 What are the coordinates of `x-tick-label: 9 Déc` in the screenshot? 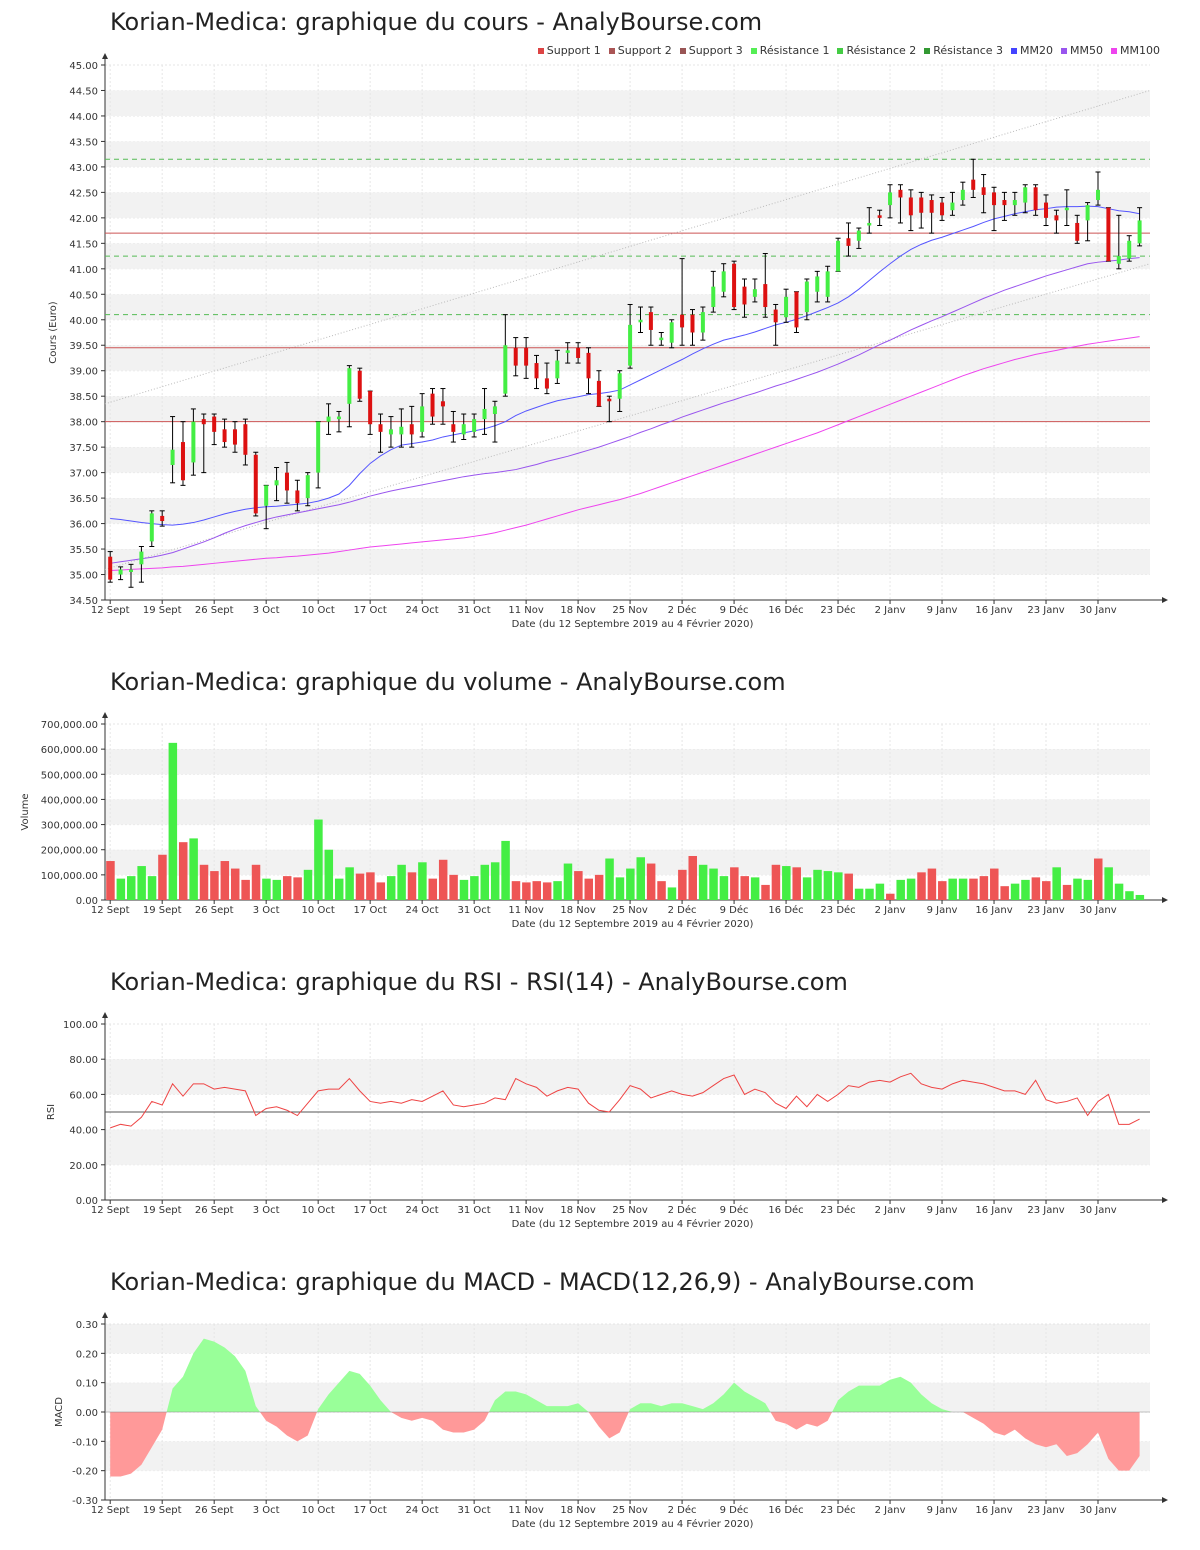 It's located at (734, 1510).